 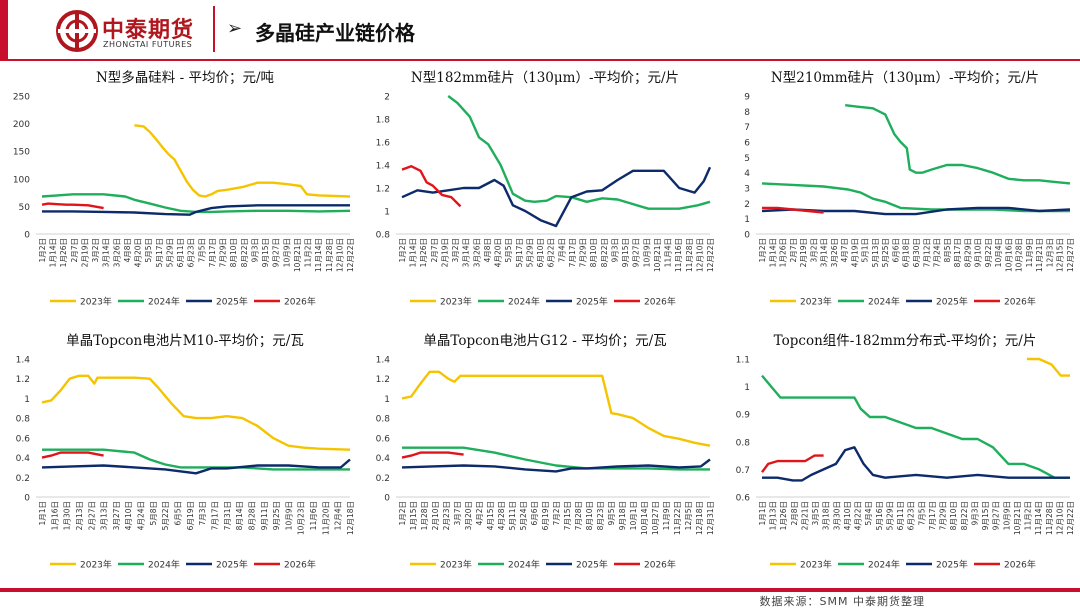 What do you see at coordinates (865, 250) in the screenshot?
I see `x-tick-label: 5月1日` at bounding box center [865, 250].